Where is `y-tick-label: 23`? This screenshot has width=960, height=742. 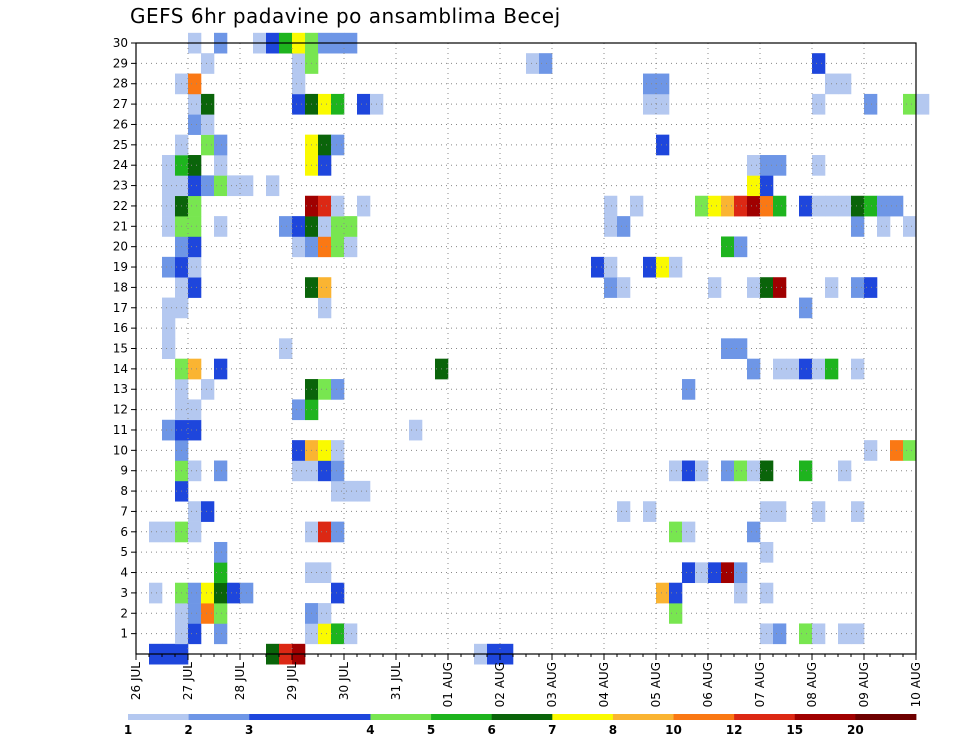
y-tick-label: 23 is located at coordinates (120, 186).